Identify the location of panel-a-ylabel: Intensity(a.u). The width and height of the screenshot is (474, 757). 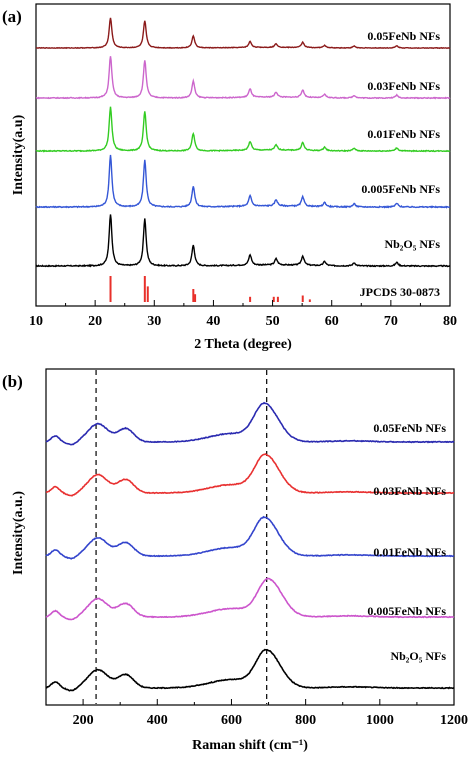
(18, 154).